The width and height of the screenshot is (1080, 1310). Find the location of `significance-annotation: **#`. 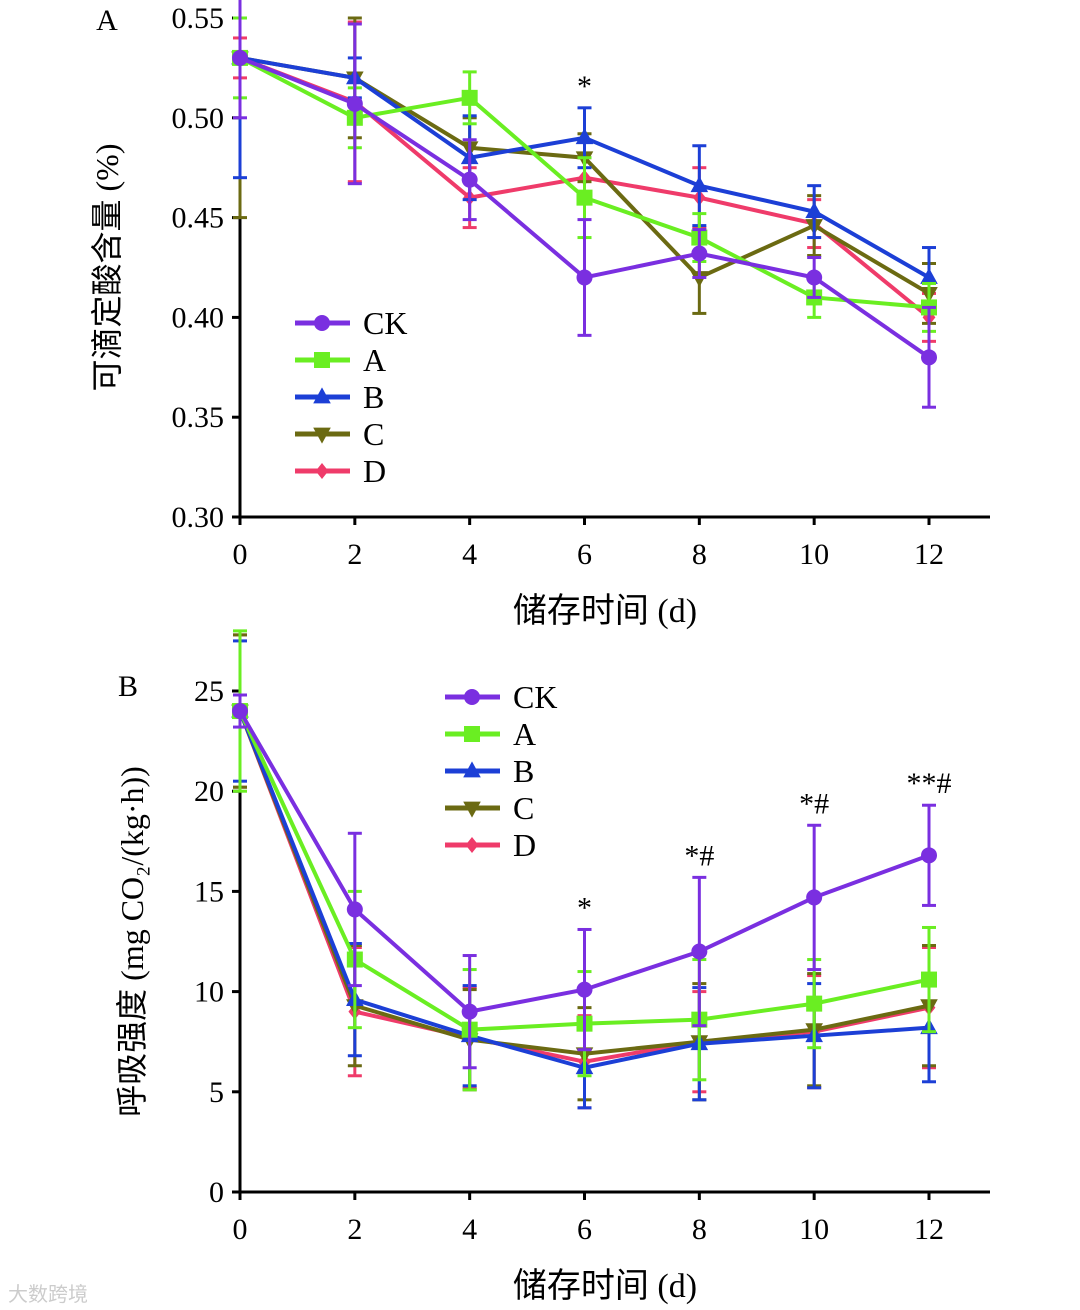

significance-annotation: **# is located at coordinates (929, 783).